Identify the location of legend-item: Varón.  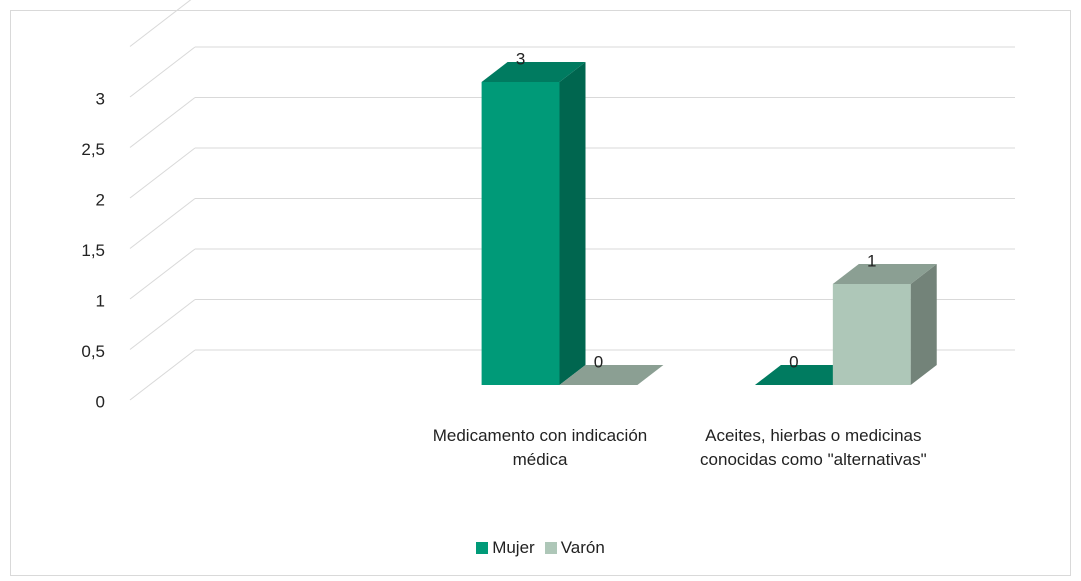
(574, 548).